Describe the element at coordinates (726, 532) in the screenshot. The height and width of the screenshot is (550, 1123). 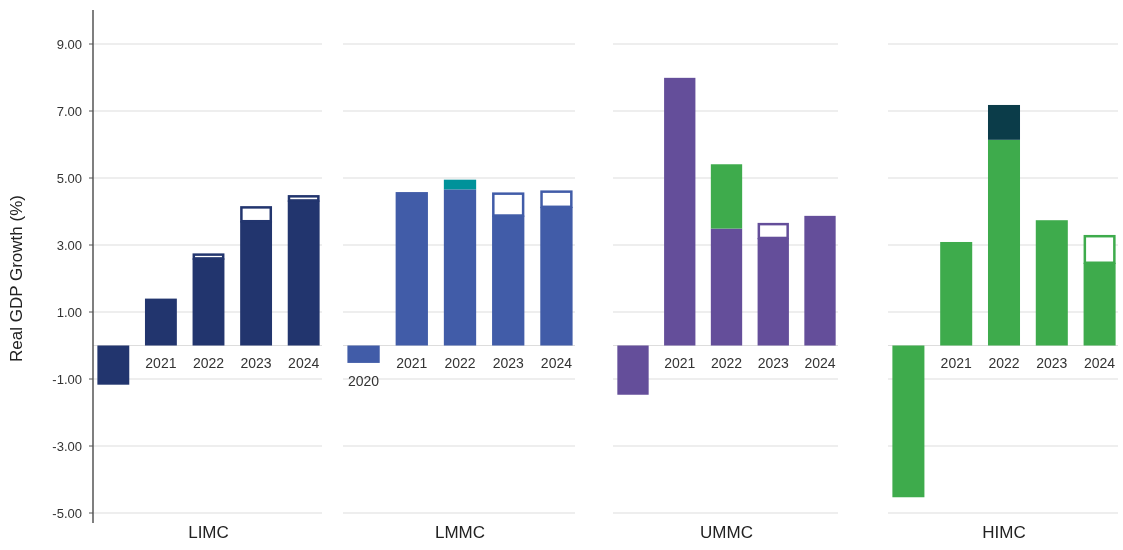
I see `x-axis-title: UMMC` at that location.